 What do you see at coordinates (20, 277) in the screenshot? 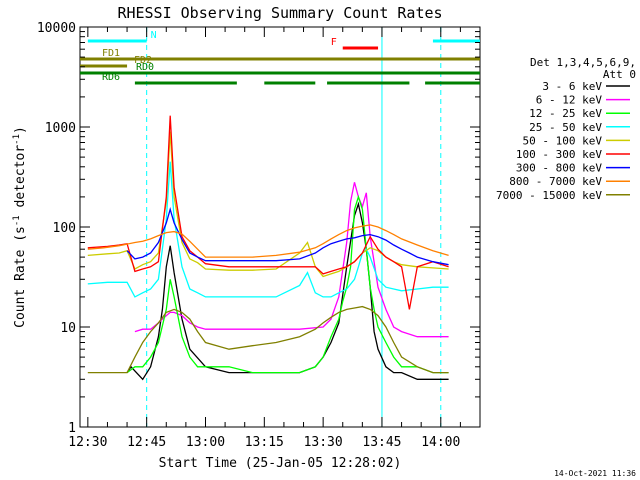
I see `y-label-part: Count Rate (s` at bounding box center [20, 277].